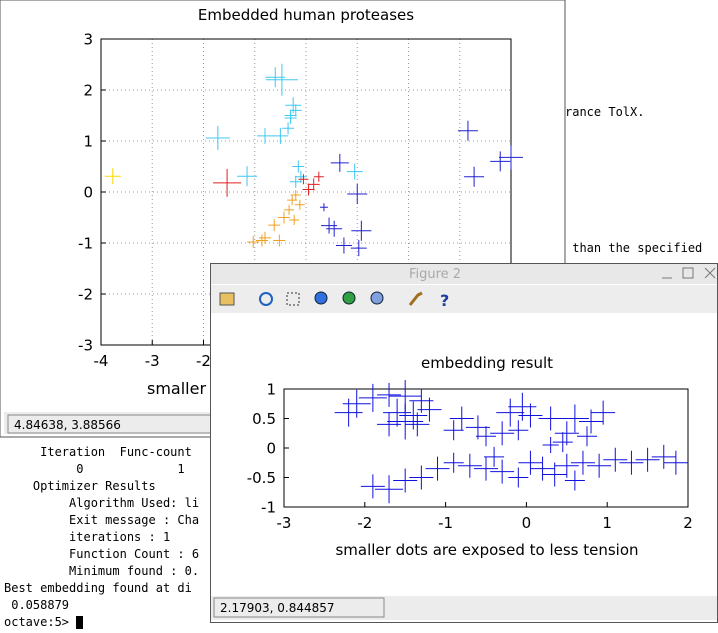  I want to click on window-buttons, so click(689, 273).